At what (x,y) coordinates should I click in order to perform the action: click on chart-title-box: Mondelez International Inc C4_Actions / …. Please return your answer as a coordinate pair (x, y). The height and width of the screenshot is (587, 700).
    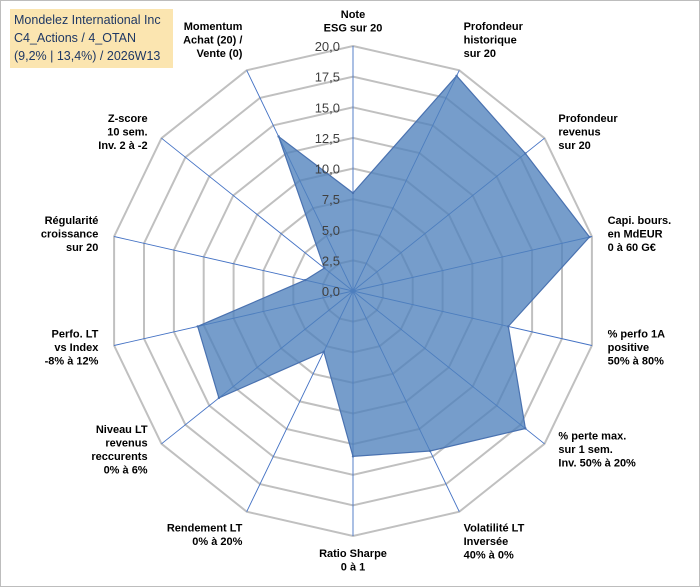
    Looking at the image, I should click on (91, 38).